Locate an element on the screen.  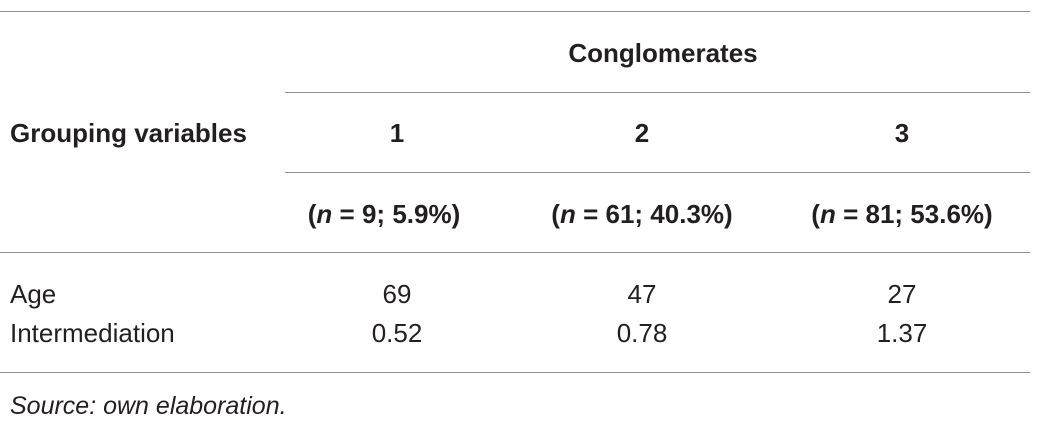
column-number-3: 3 is located at coordinates (902, 133).